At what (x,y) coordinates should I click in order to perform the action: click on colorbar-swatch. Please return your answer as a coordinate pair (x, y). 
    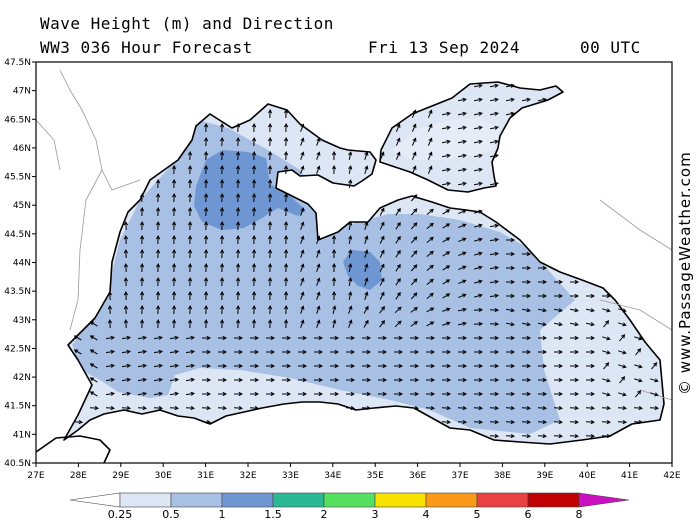
    Looking at the image, I should click on (349, 500).